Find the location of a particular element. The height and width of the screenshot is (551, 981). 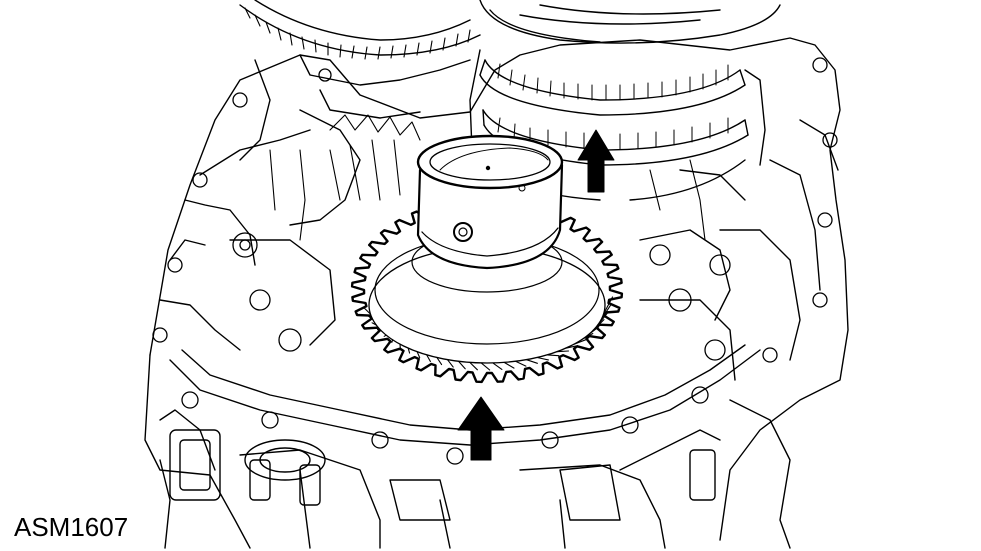

upper-left-gear is located at coordinates (360, 59).